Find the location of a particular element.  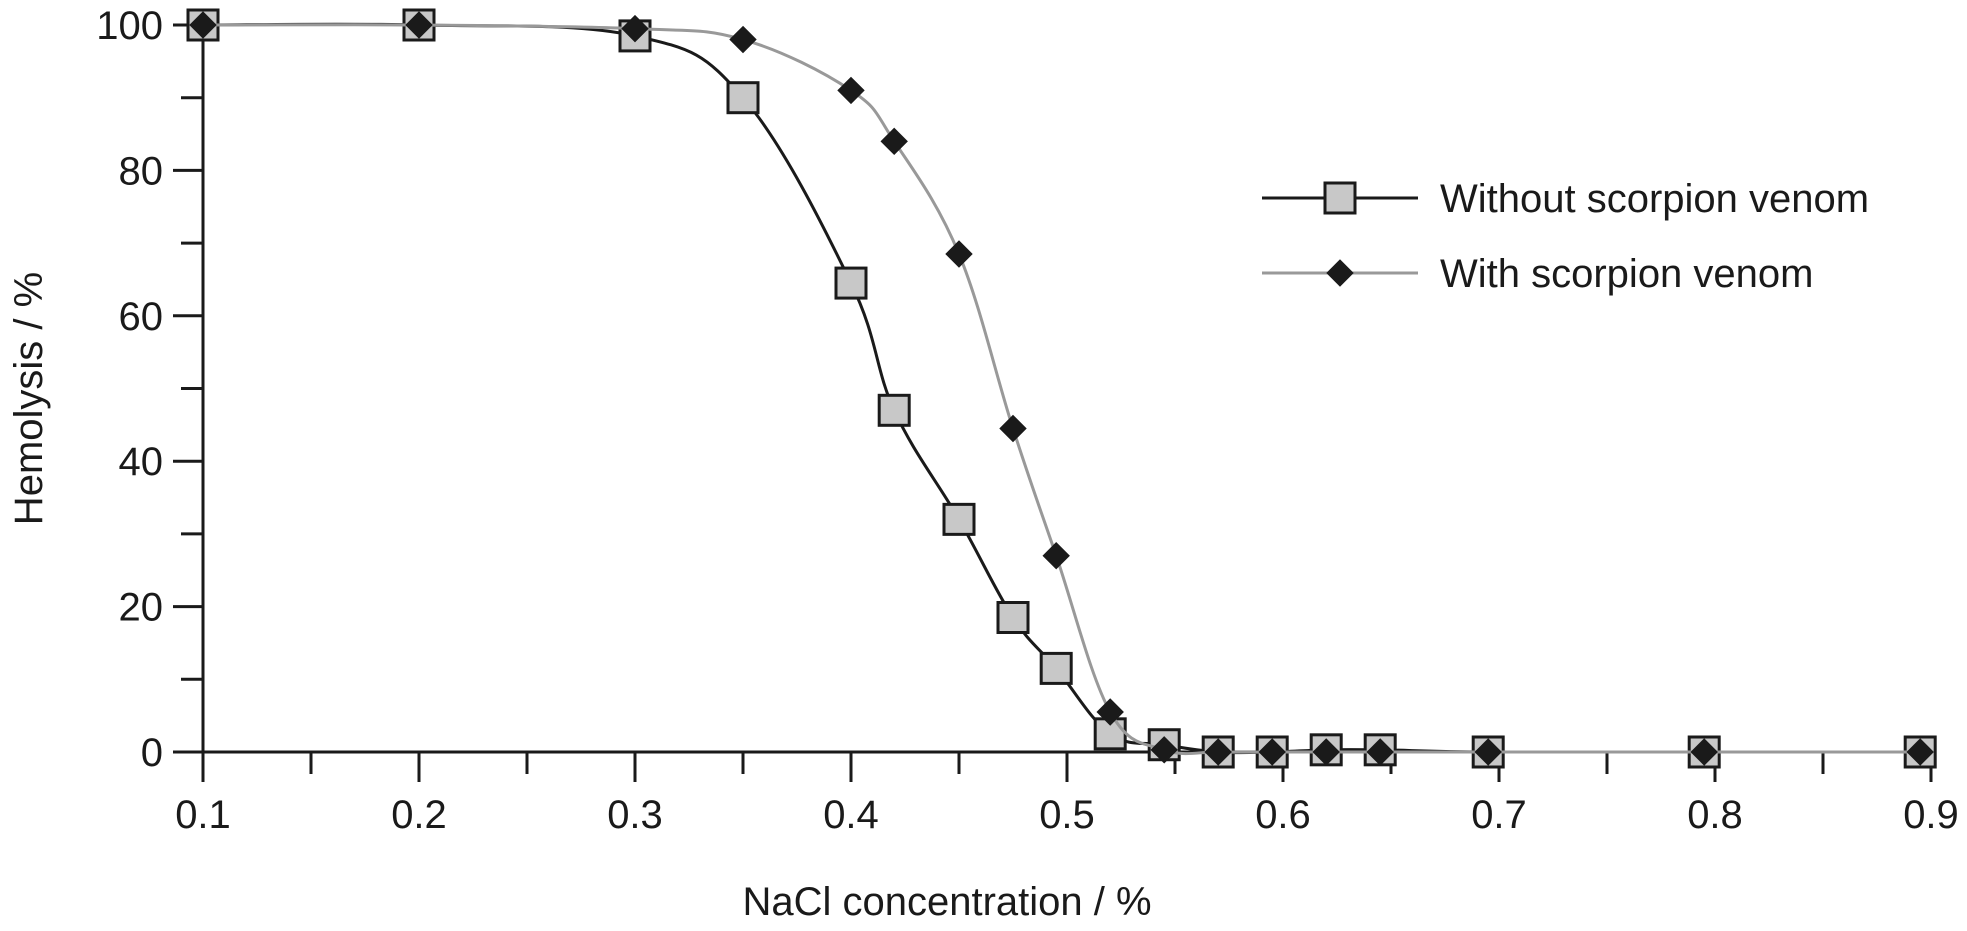

x-tick-label: 0.6 is located at coordinates (1283, 815).